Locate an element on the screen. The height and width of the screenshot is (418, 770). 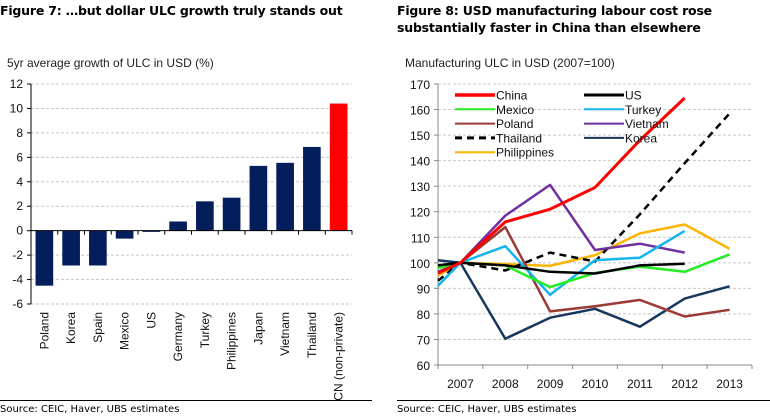
series-line-vietnam is located at coordinates (561, 228).